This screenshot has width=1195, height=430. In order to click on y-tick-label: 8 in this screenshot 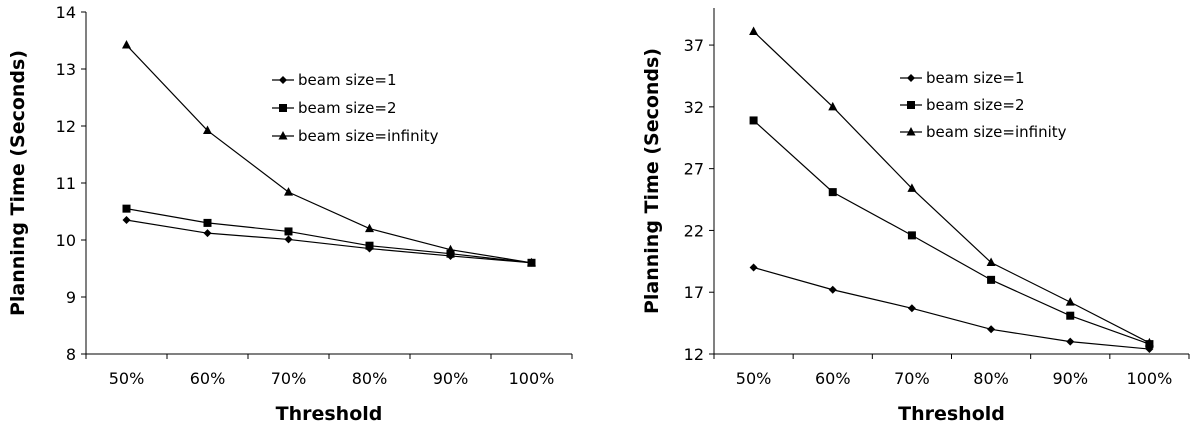, I will do `click(71, 354)`.